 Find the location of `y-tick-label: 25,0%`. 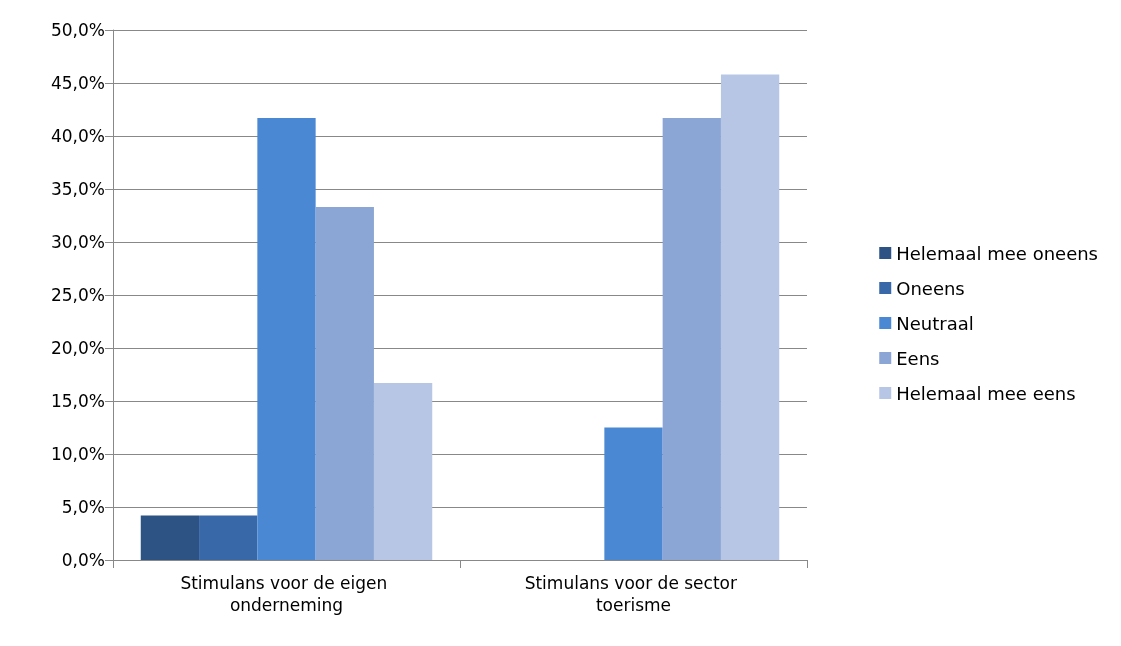

y-tick-label: 25,0% is located at coordinates (77, 295).